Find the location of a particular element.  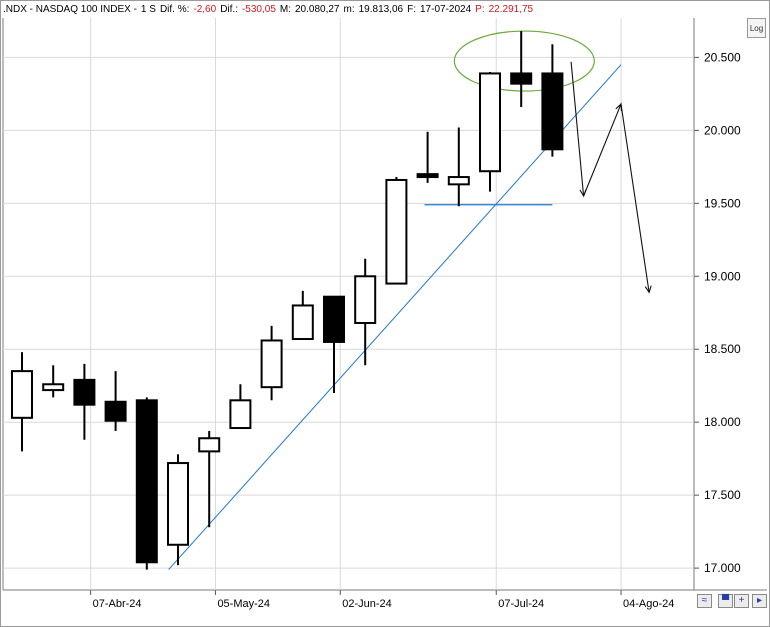

header-diff-label: Dif.: is located at coordinates (229, 9).